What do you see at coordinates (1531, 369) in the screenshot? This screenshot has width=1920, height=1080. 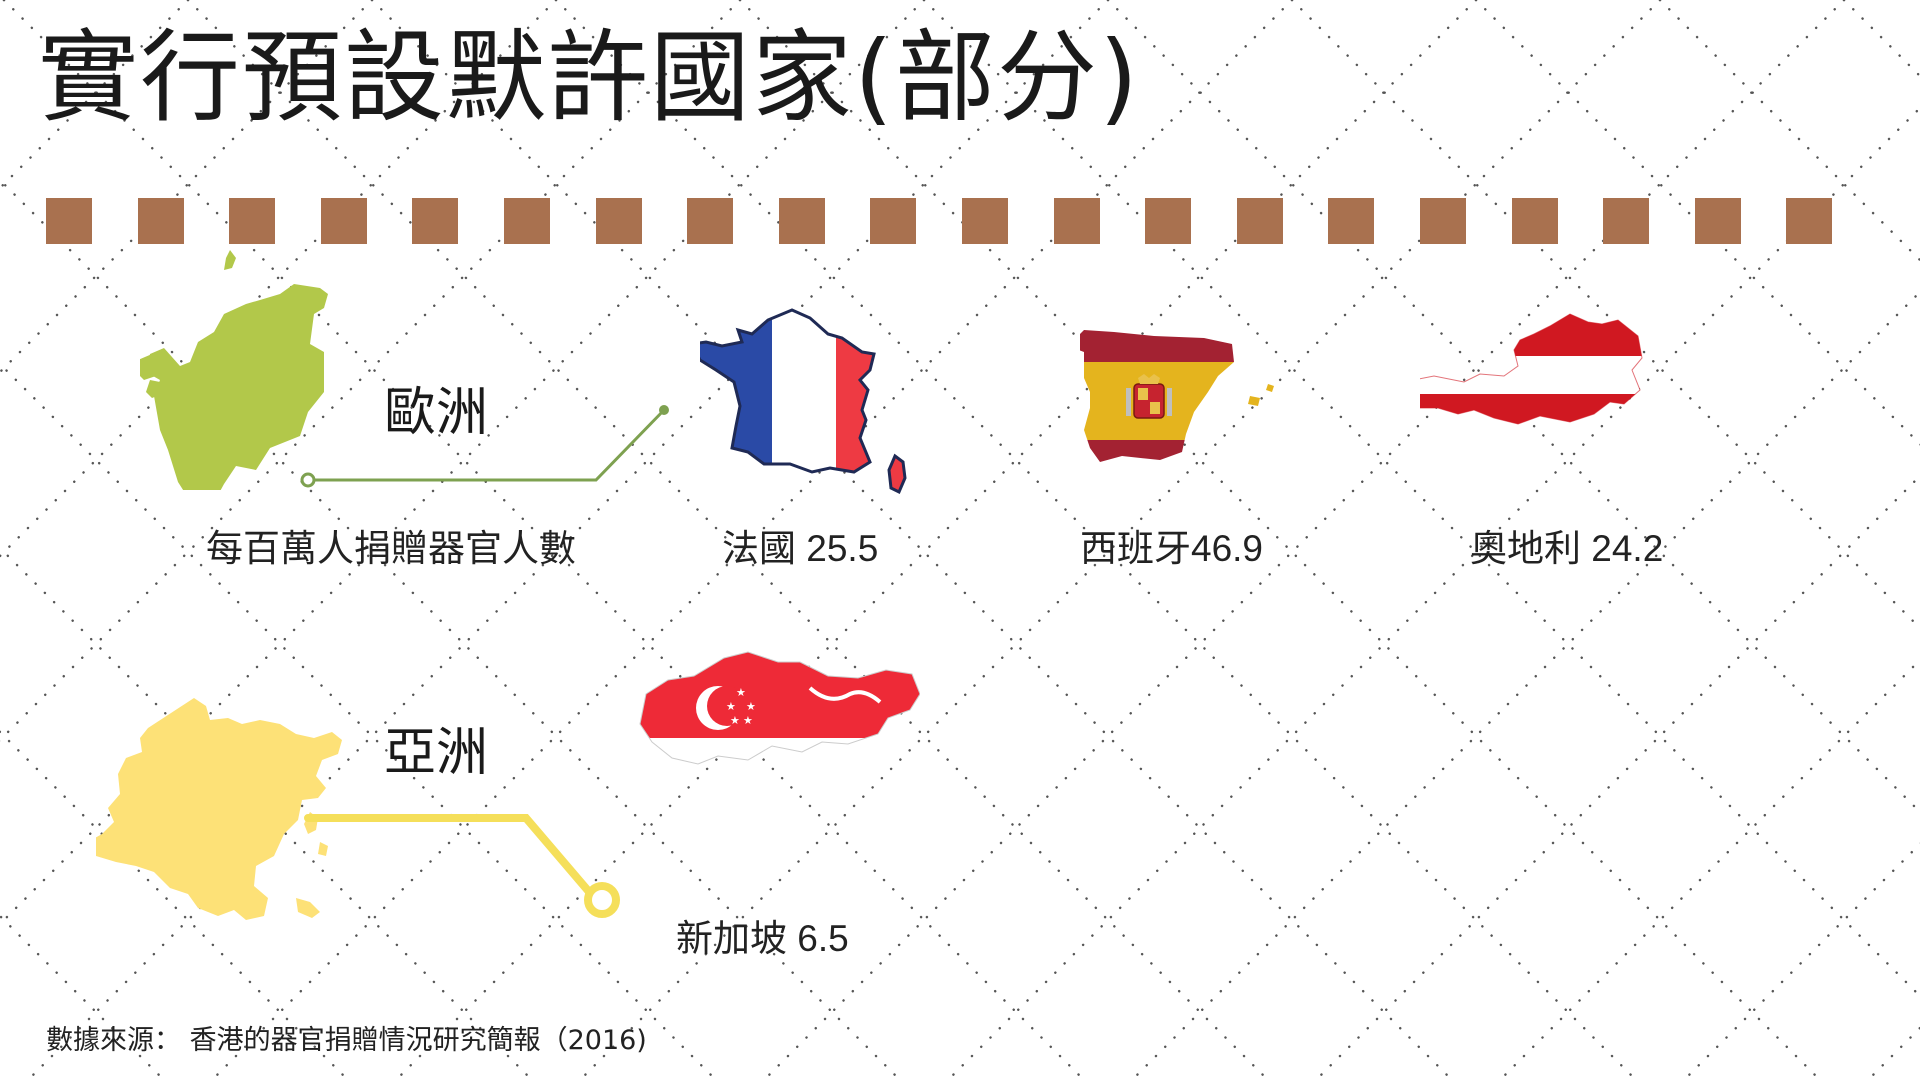 I see `austria-flag-map-icon` at bounding box center [1531, 369].